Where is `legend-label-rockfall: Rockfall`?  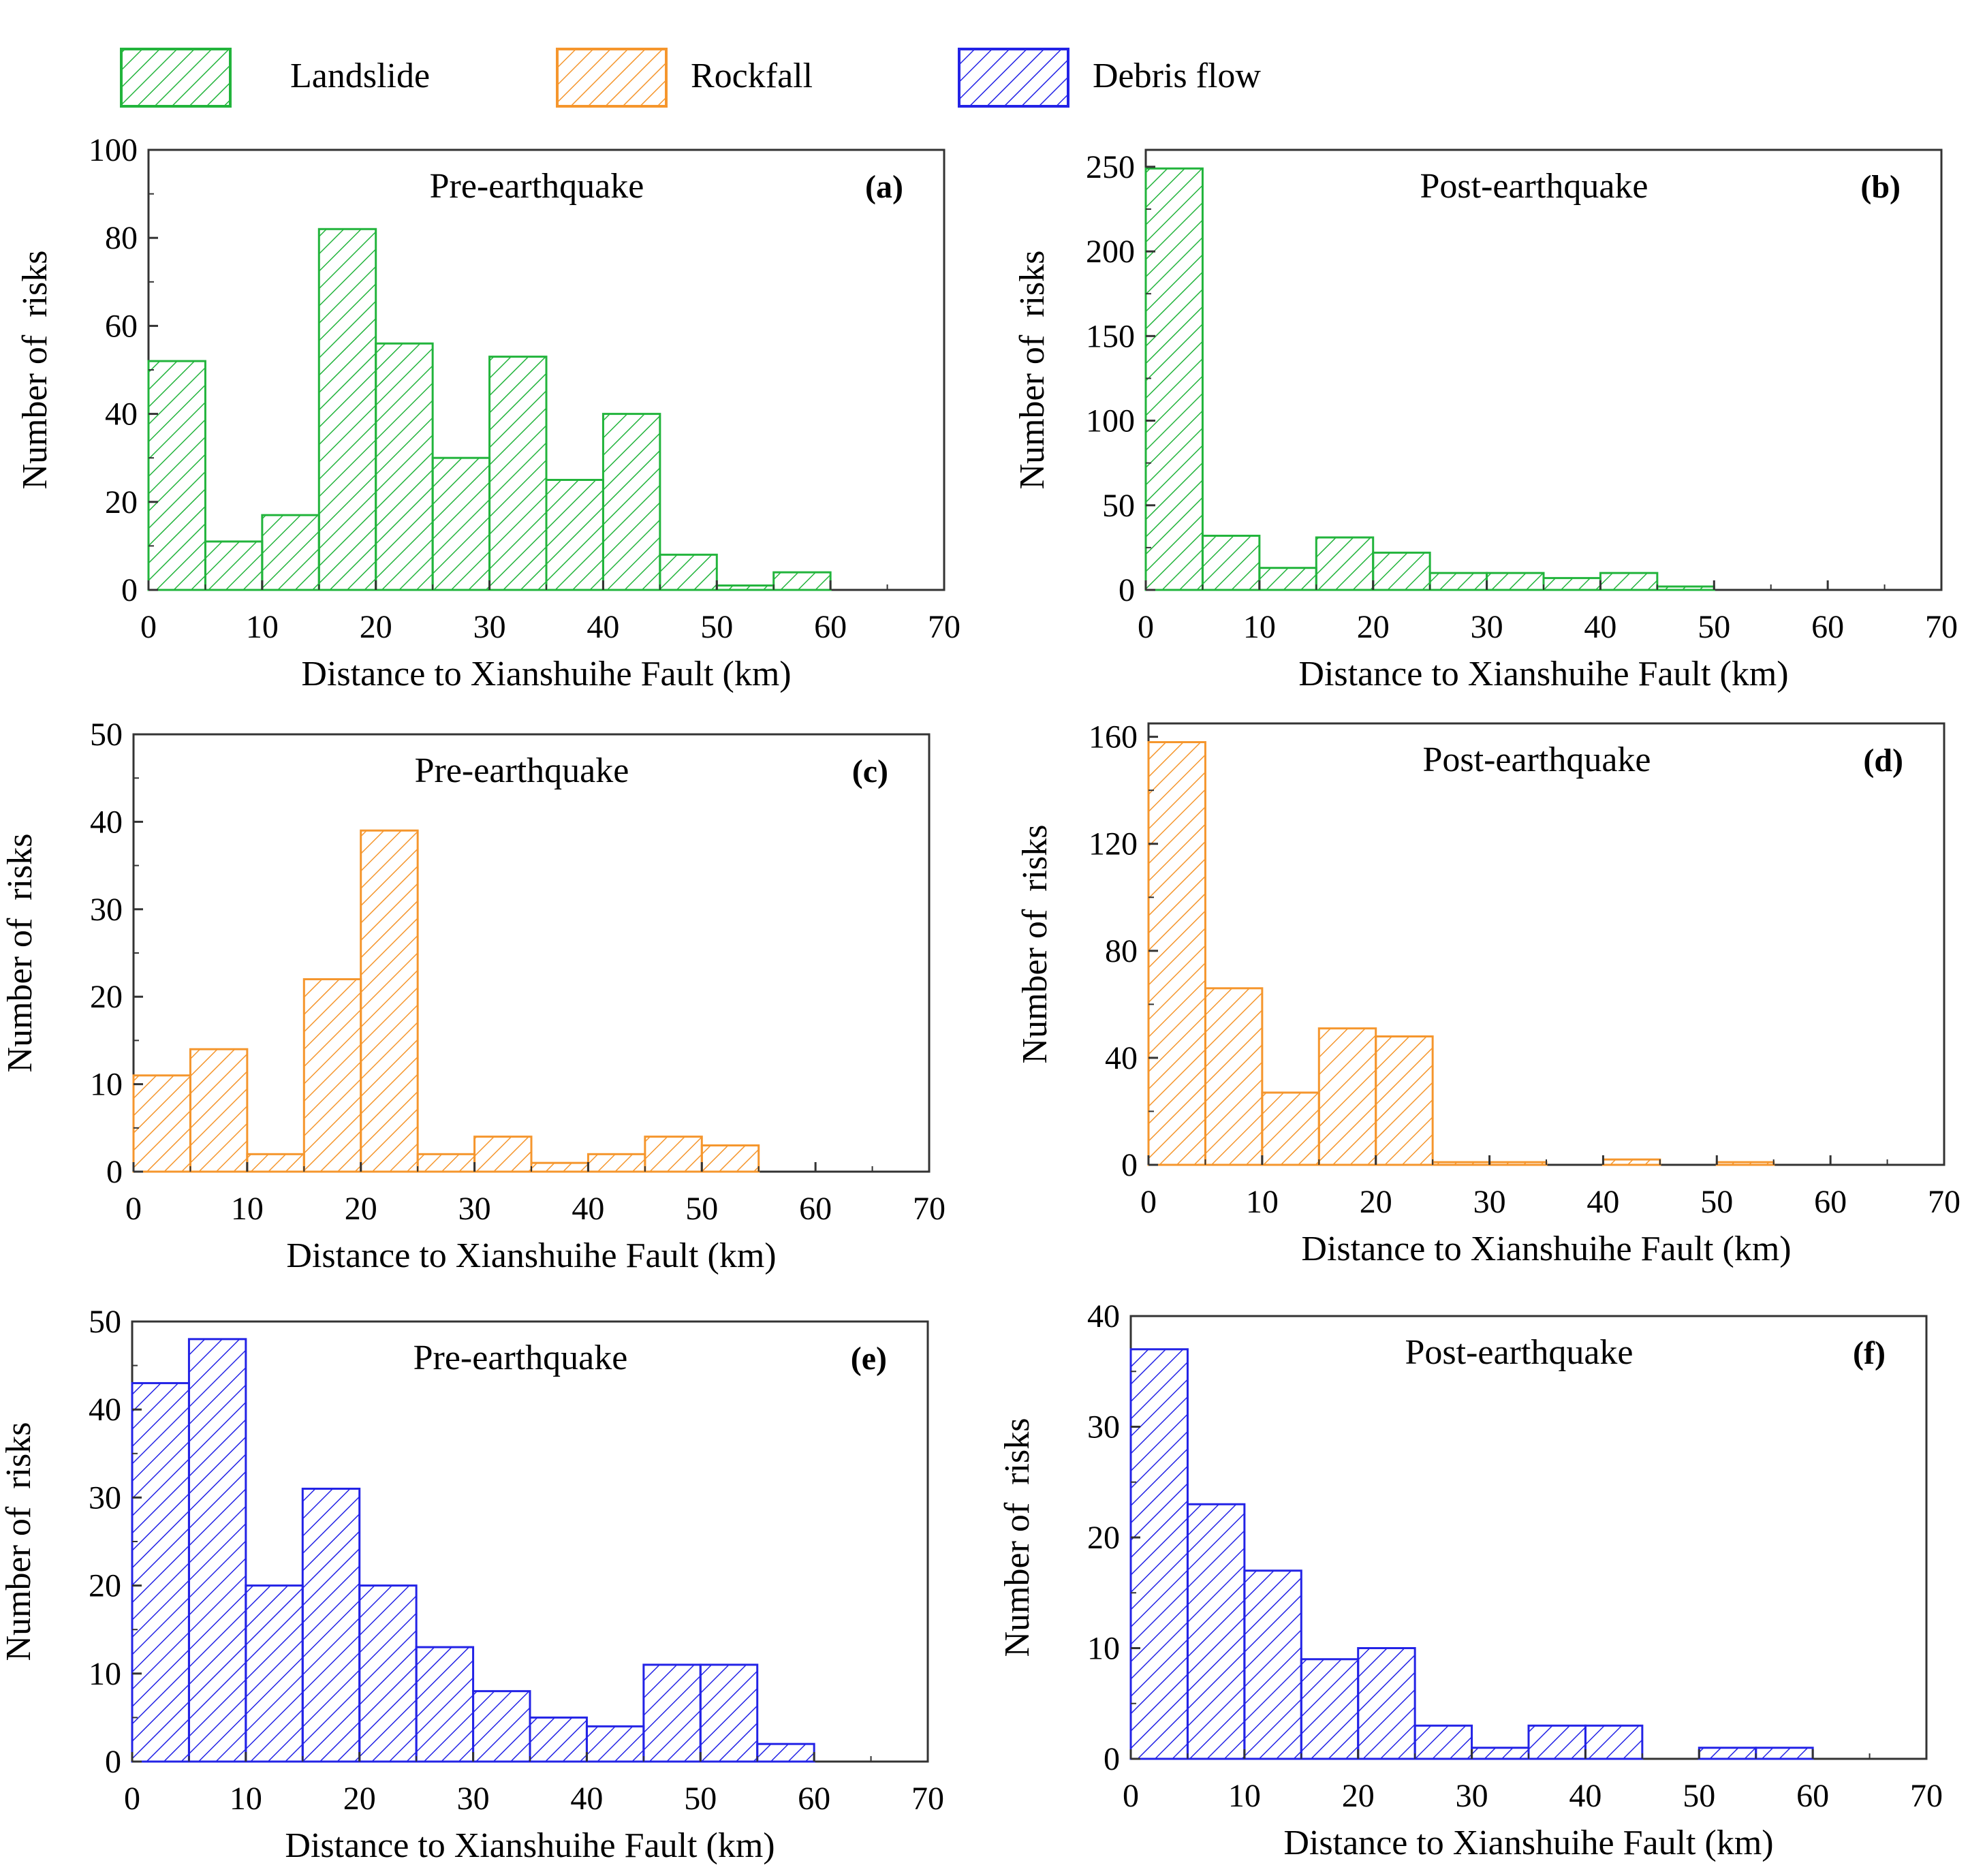
legend-label-rockfall: Rockfall is located at coordinates (752, 76).